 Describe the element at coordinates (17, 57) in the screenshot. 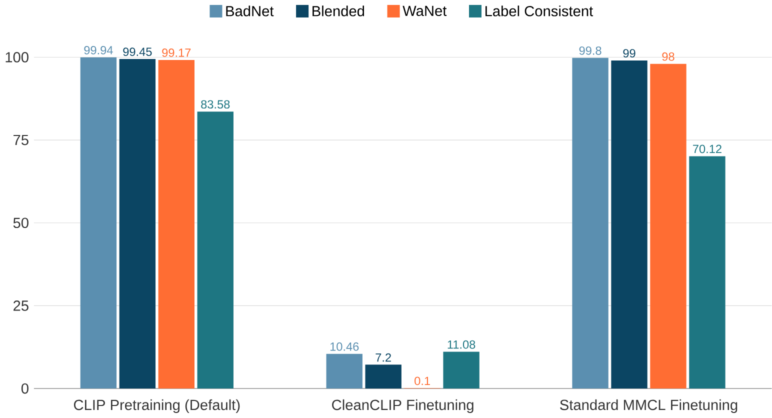

I see `y-tick-label: 100` at that location.